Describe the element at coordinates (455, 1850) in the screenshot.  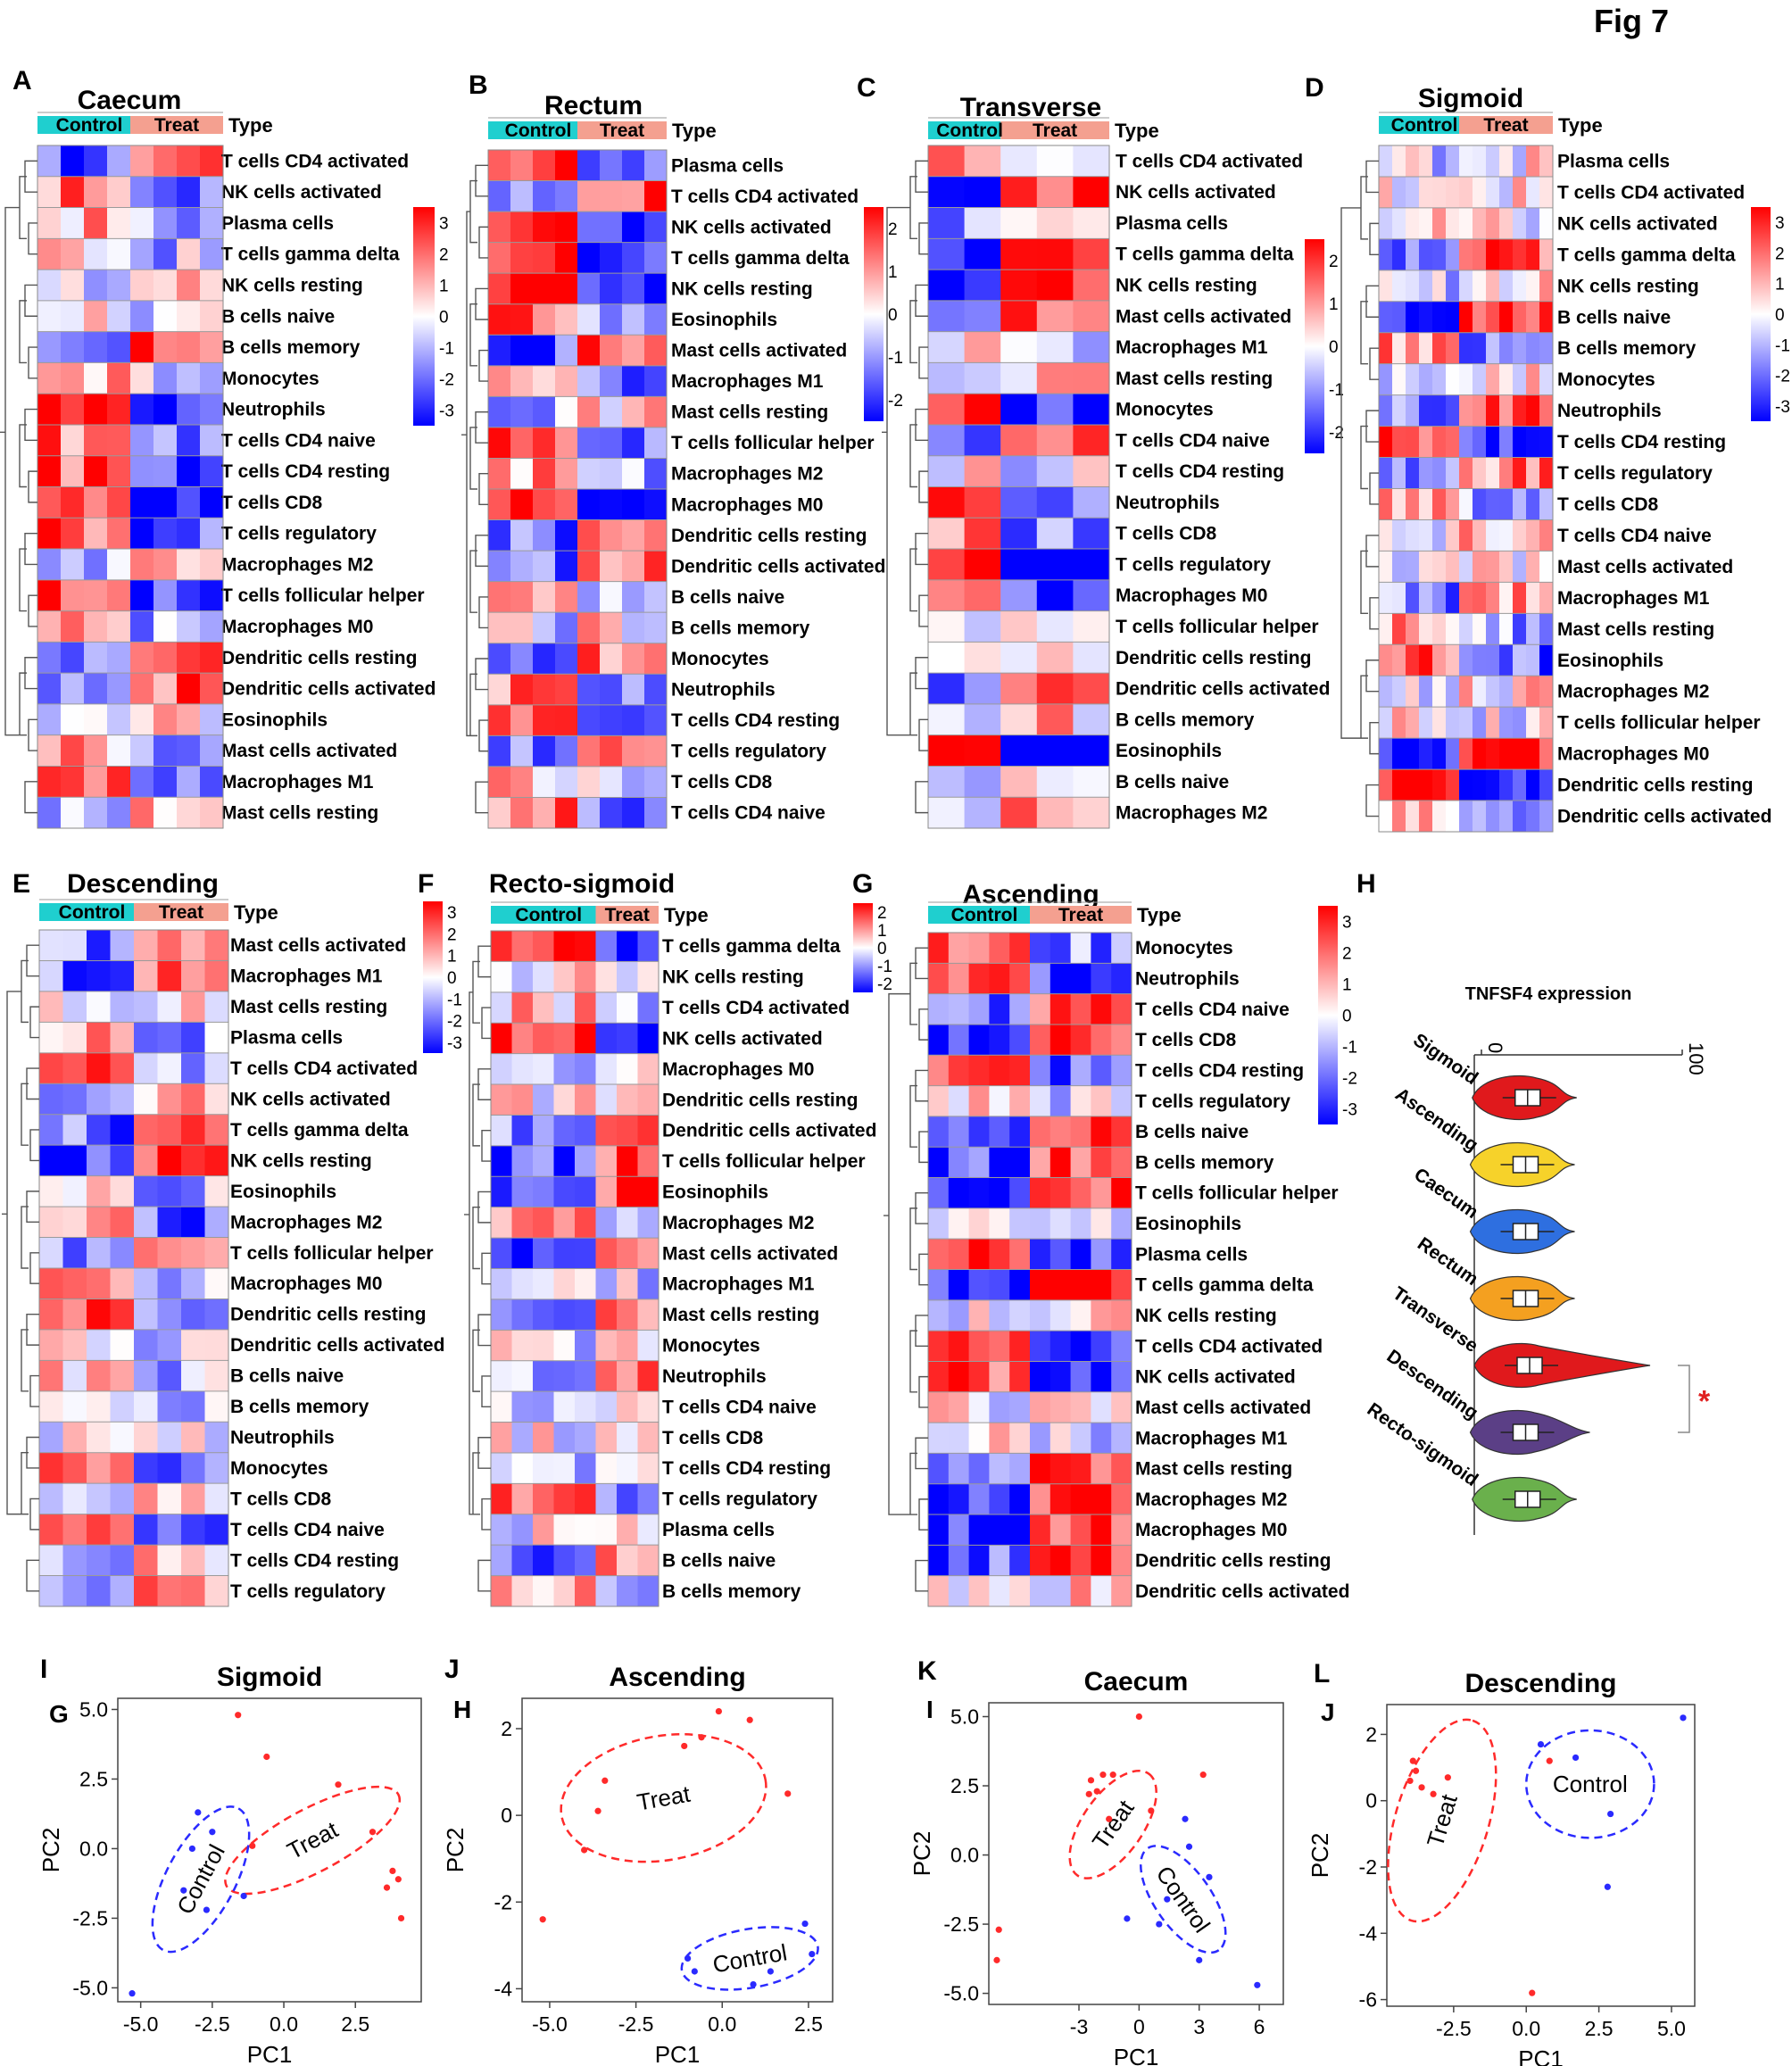
I see `y-axis-label: PC2` at that location.